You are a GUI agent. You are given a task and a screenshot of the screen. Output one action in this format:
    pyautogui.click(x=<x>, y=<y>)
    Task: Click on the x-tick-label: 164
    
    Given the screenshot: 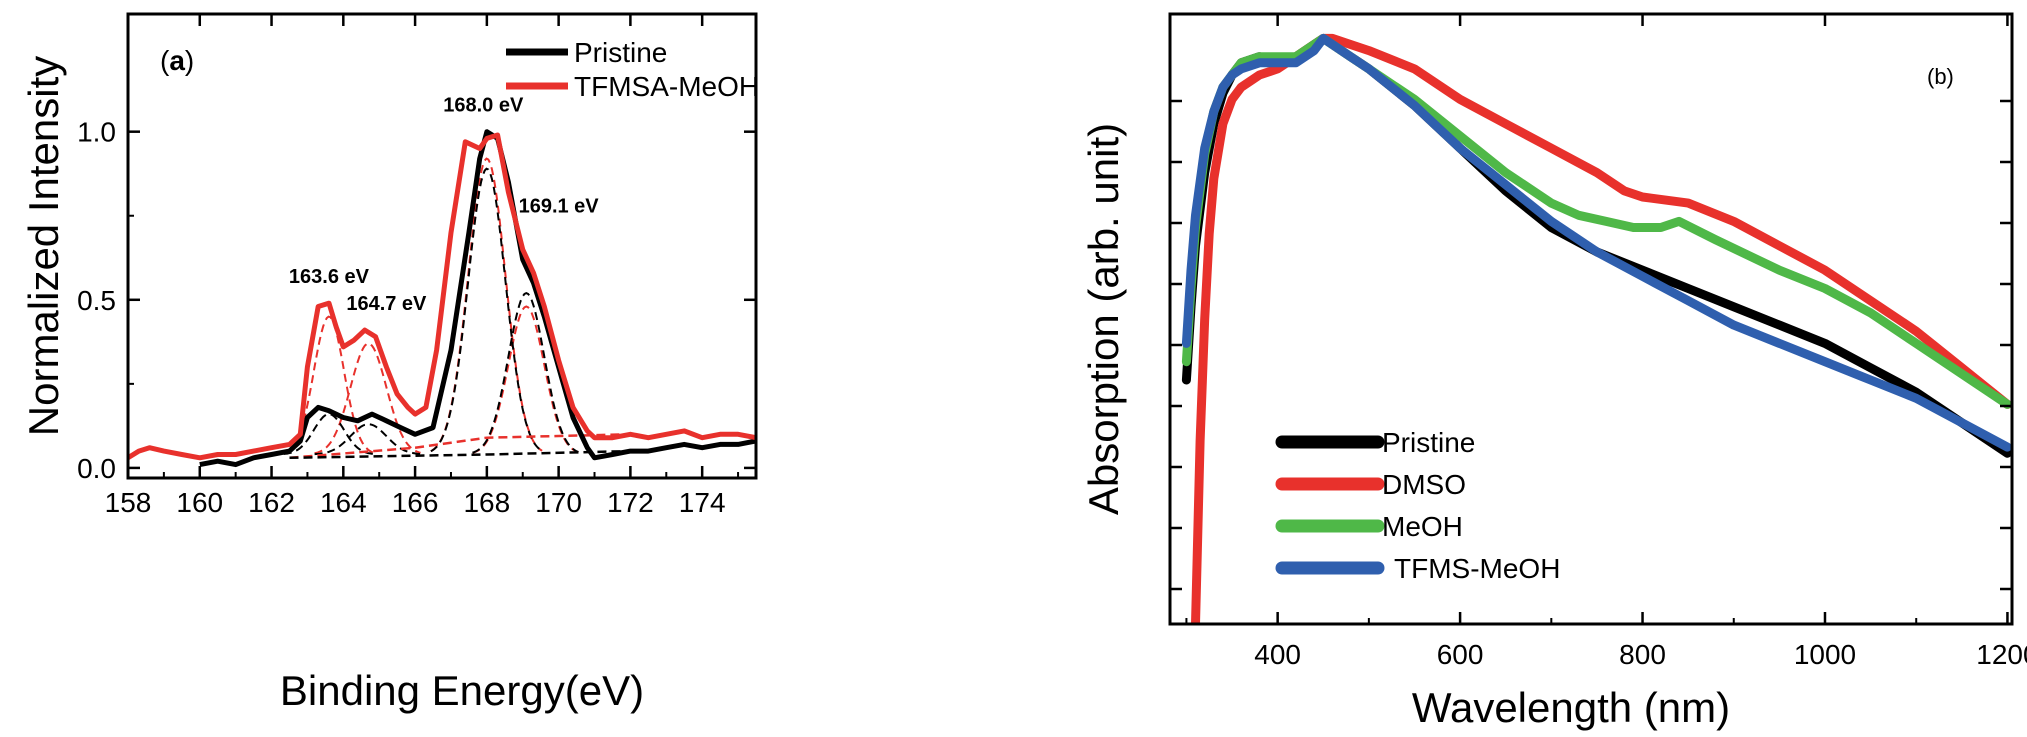 What is the action you would take?
    pyautogui.click(x=343, y=502)
    